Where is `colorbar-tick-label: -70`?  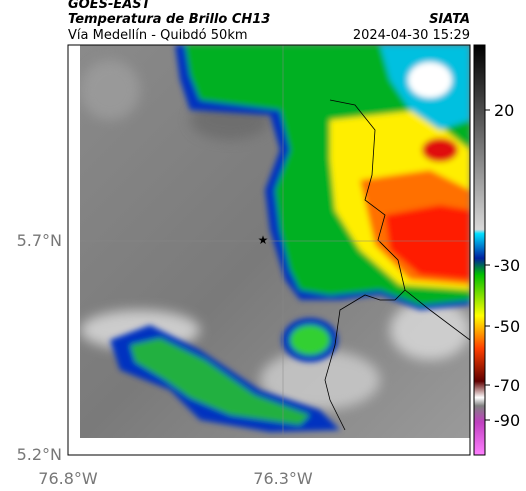
colorbar-tick-label: -70 is located at coordinates (507, 385).